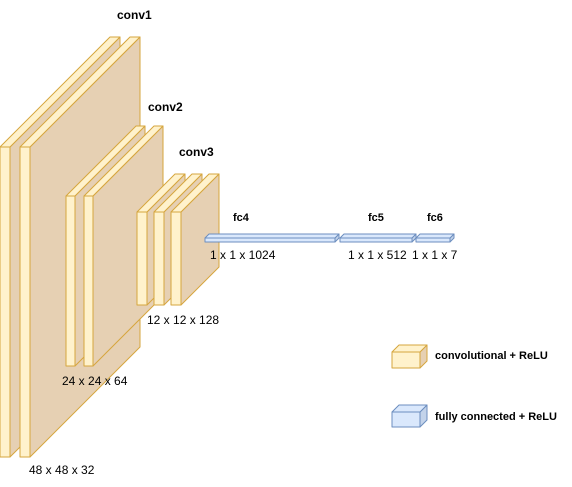  What do you see at coordinates (134, 15) in the screenshot?
I see `conv1-label: conv1` at bounding box center [134, 15].